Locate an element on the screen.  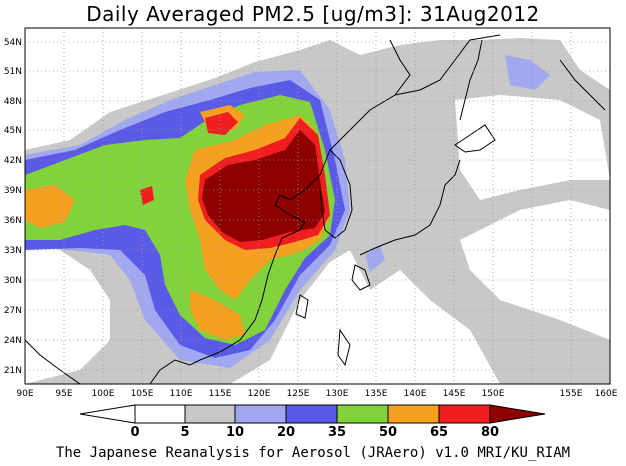
colorbar-labels: 0 5 10 20 35 50 65 80 is located at coordinates (314, 432).